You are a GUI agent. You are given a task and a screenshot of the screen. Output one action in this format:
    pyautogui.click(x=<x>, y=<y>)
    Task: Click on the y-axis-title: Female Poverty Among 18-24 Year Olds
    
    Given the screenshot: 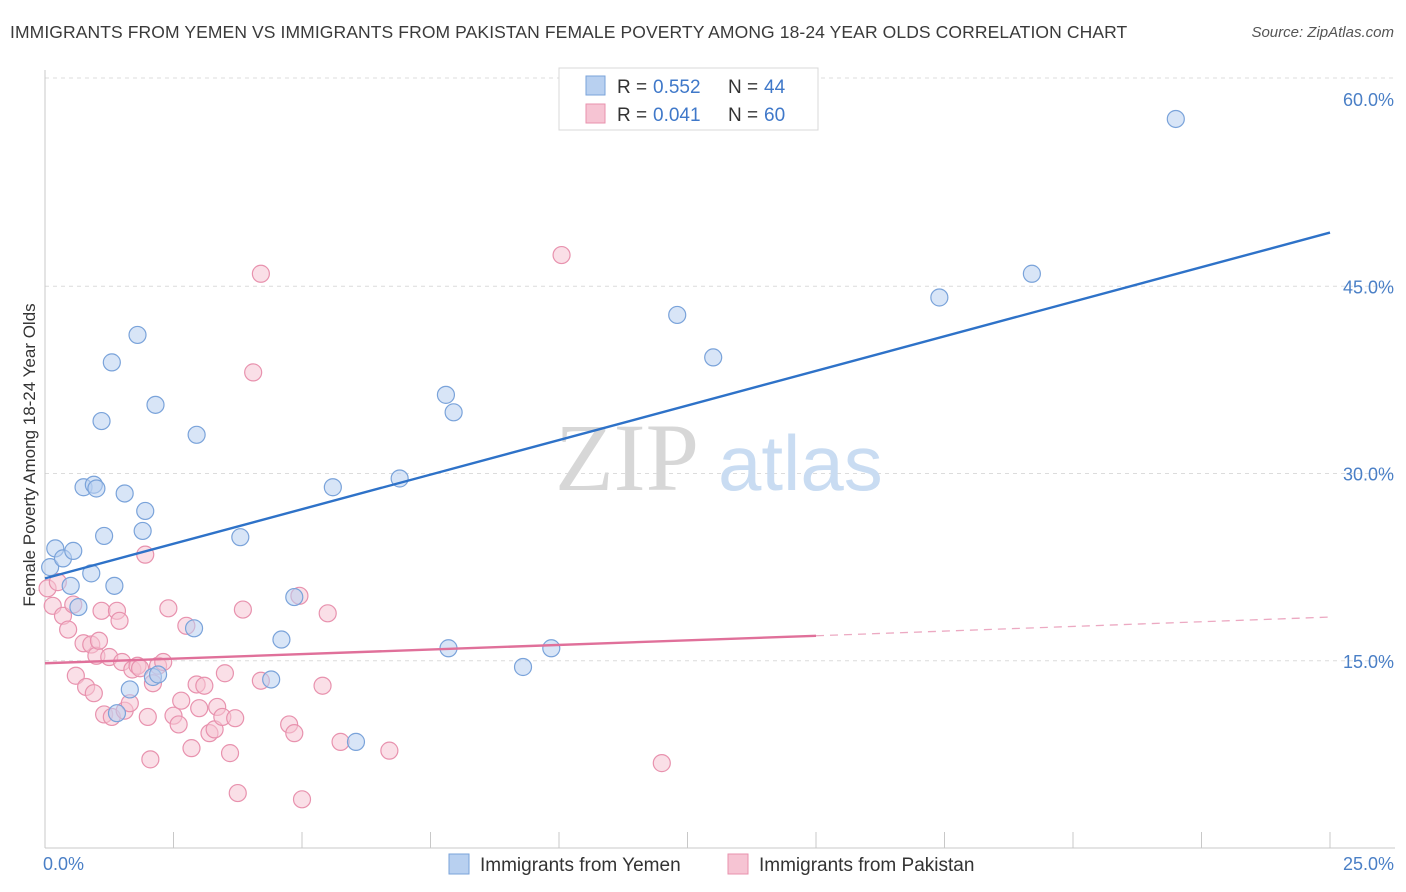 What is the action you would take?
    pyautogui.click(x=29, y=454)
    